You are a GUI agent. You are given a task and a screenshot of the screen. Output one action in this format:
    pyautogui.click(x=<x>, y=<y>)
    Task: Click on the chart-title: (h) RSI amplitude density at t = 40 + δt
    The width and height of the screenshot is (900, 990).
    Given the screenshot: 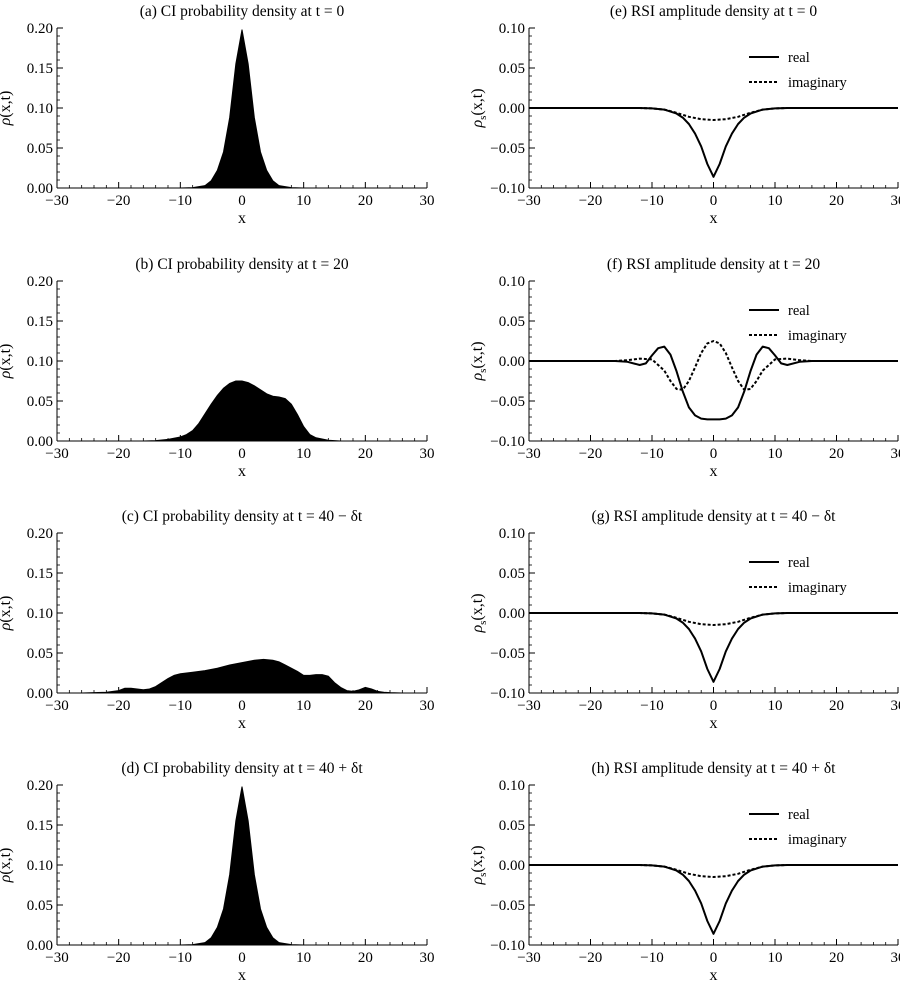 What is the action you would take?
    pyautogui.click(x=714, y=768)
    